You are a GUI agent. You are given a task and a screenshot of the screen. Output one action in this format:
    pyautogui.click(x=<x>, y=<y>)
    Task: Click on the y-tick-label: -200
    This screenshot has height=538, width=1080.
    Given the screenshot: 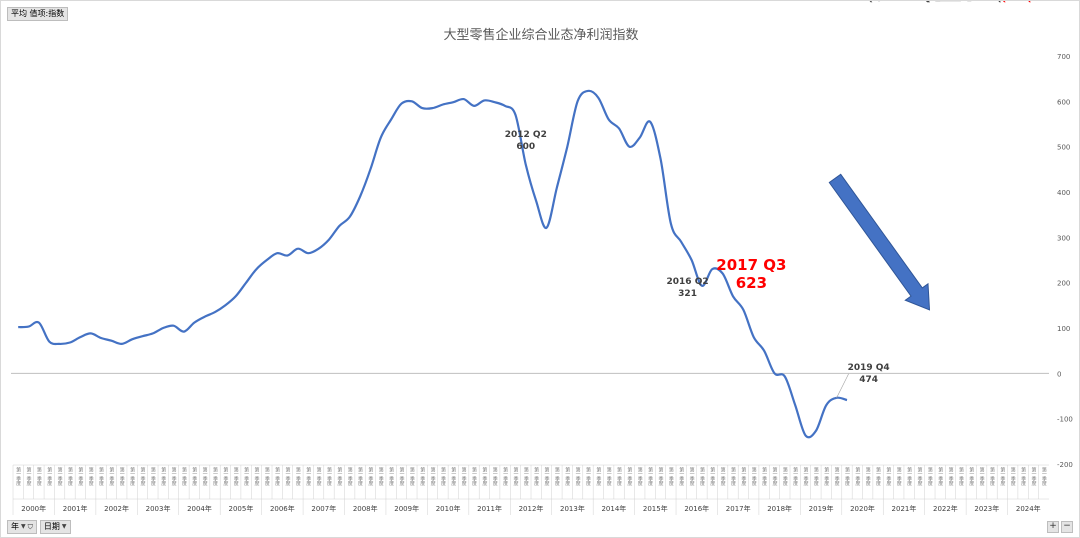 What is the action you would take?
    pyautogui.click(x=1065, y=465)
    